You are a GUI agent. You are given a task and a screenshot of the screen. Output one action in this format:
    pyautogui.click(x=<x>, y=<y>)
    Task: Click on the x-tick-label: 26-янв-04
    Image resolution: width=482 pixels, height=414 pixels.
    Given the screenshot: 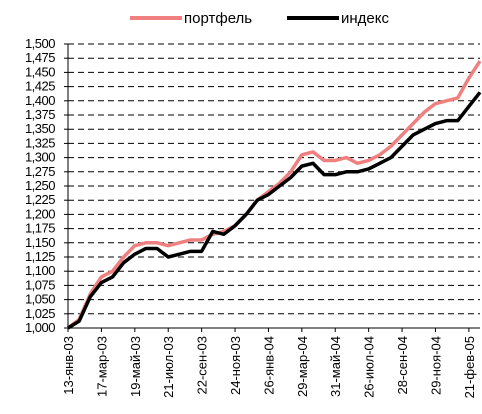 What is the action you would take?
    pyautogui.click(x=268, y=365)
    